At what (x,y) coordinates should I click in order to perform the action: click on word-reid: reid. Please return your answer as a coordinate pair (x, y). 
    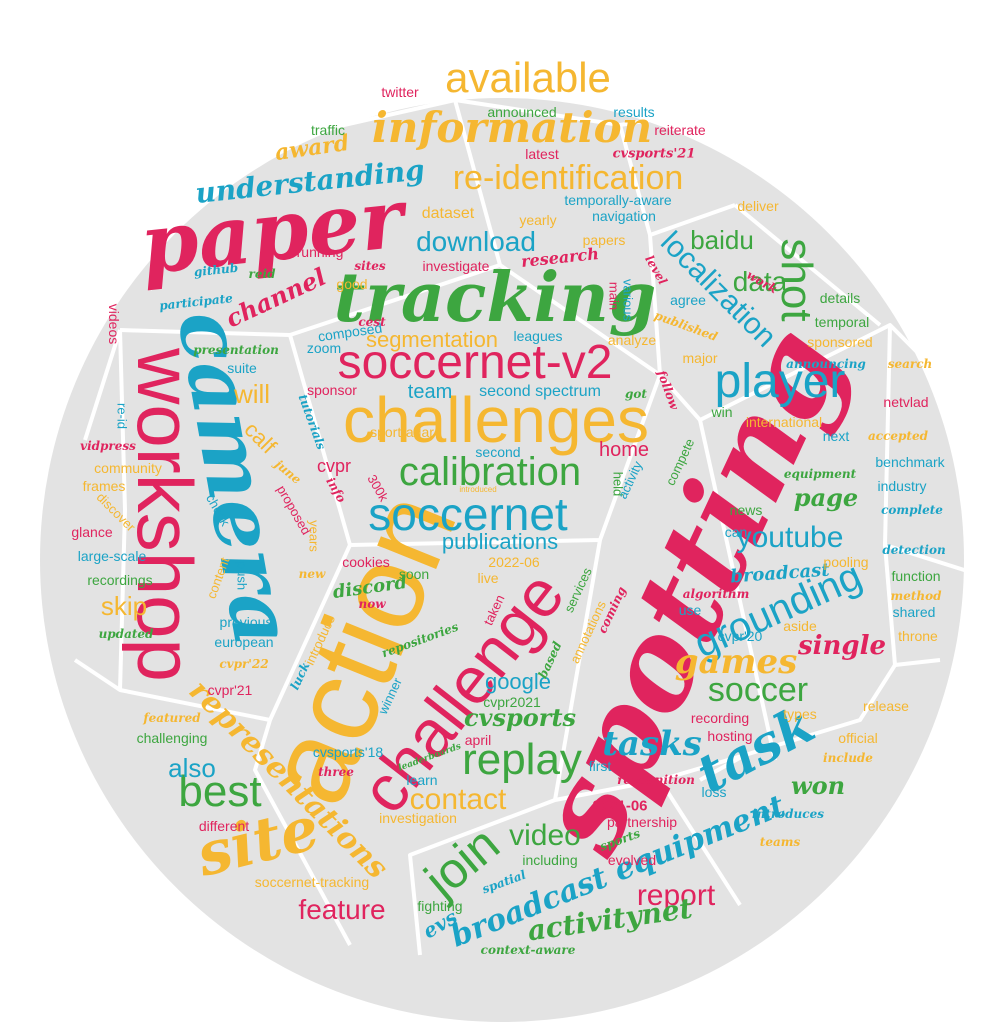
    Looking at the image, I should click on (262, 274).